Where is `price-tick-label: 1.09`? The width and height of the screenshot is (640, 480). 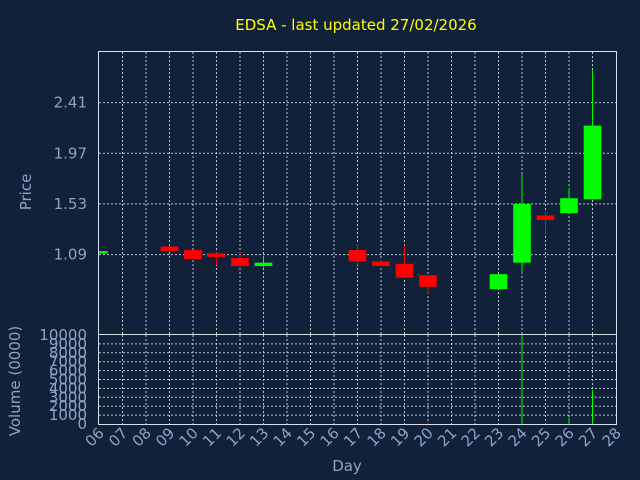
price-tick-label: 1.09 is located at coordinates (70, 255).